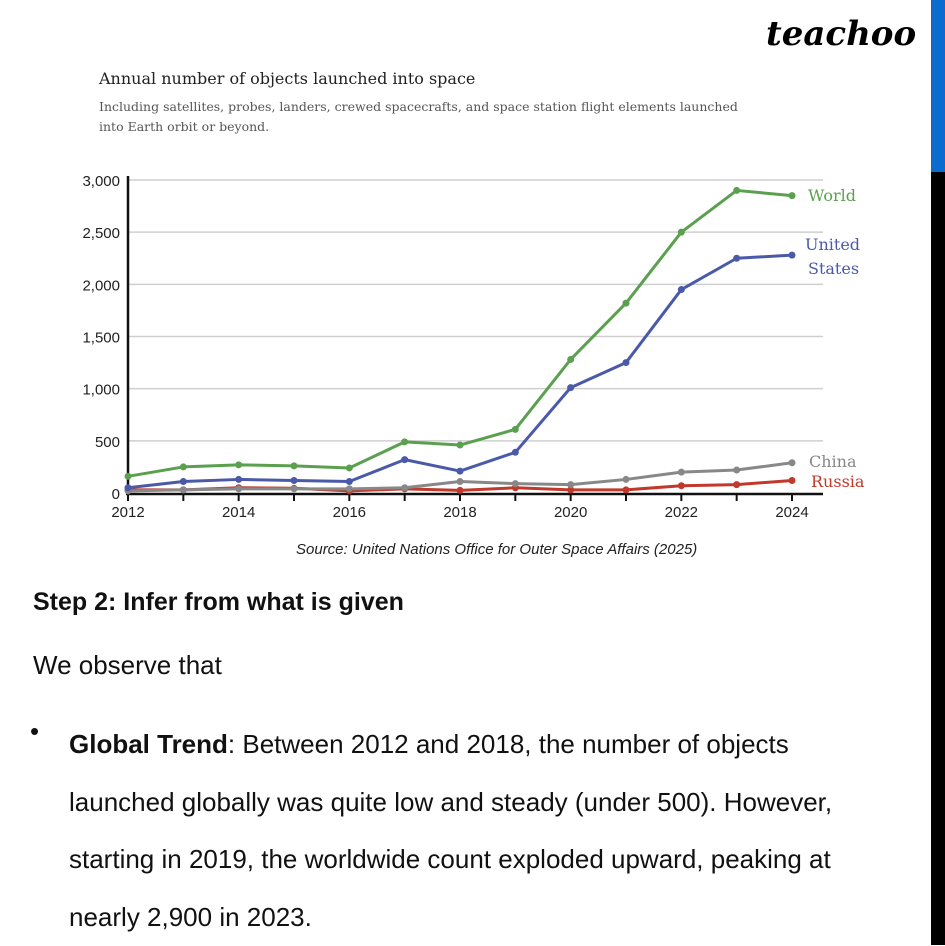 The height and width of the screenshot is (946, 945). I want to click on series-label: China, so click(833, 461).